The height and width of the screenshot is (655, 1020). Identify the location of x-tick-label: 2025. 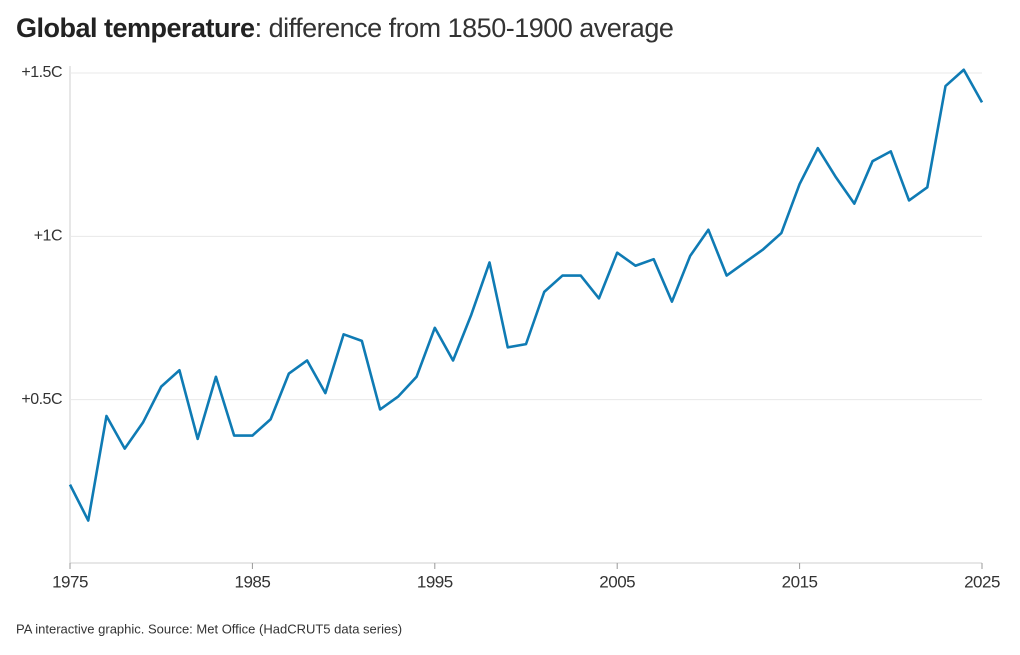
(982, 581).